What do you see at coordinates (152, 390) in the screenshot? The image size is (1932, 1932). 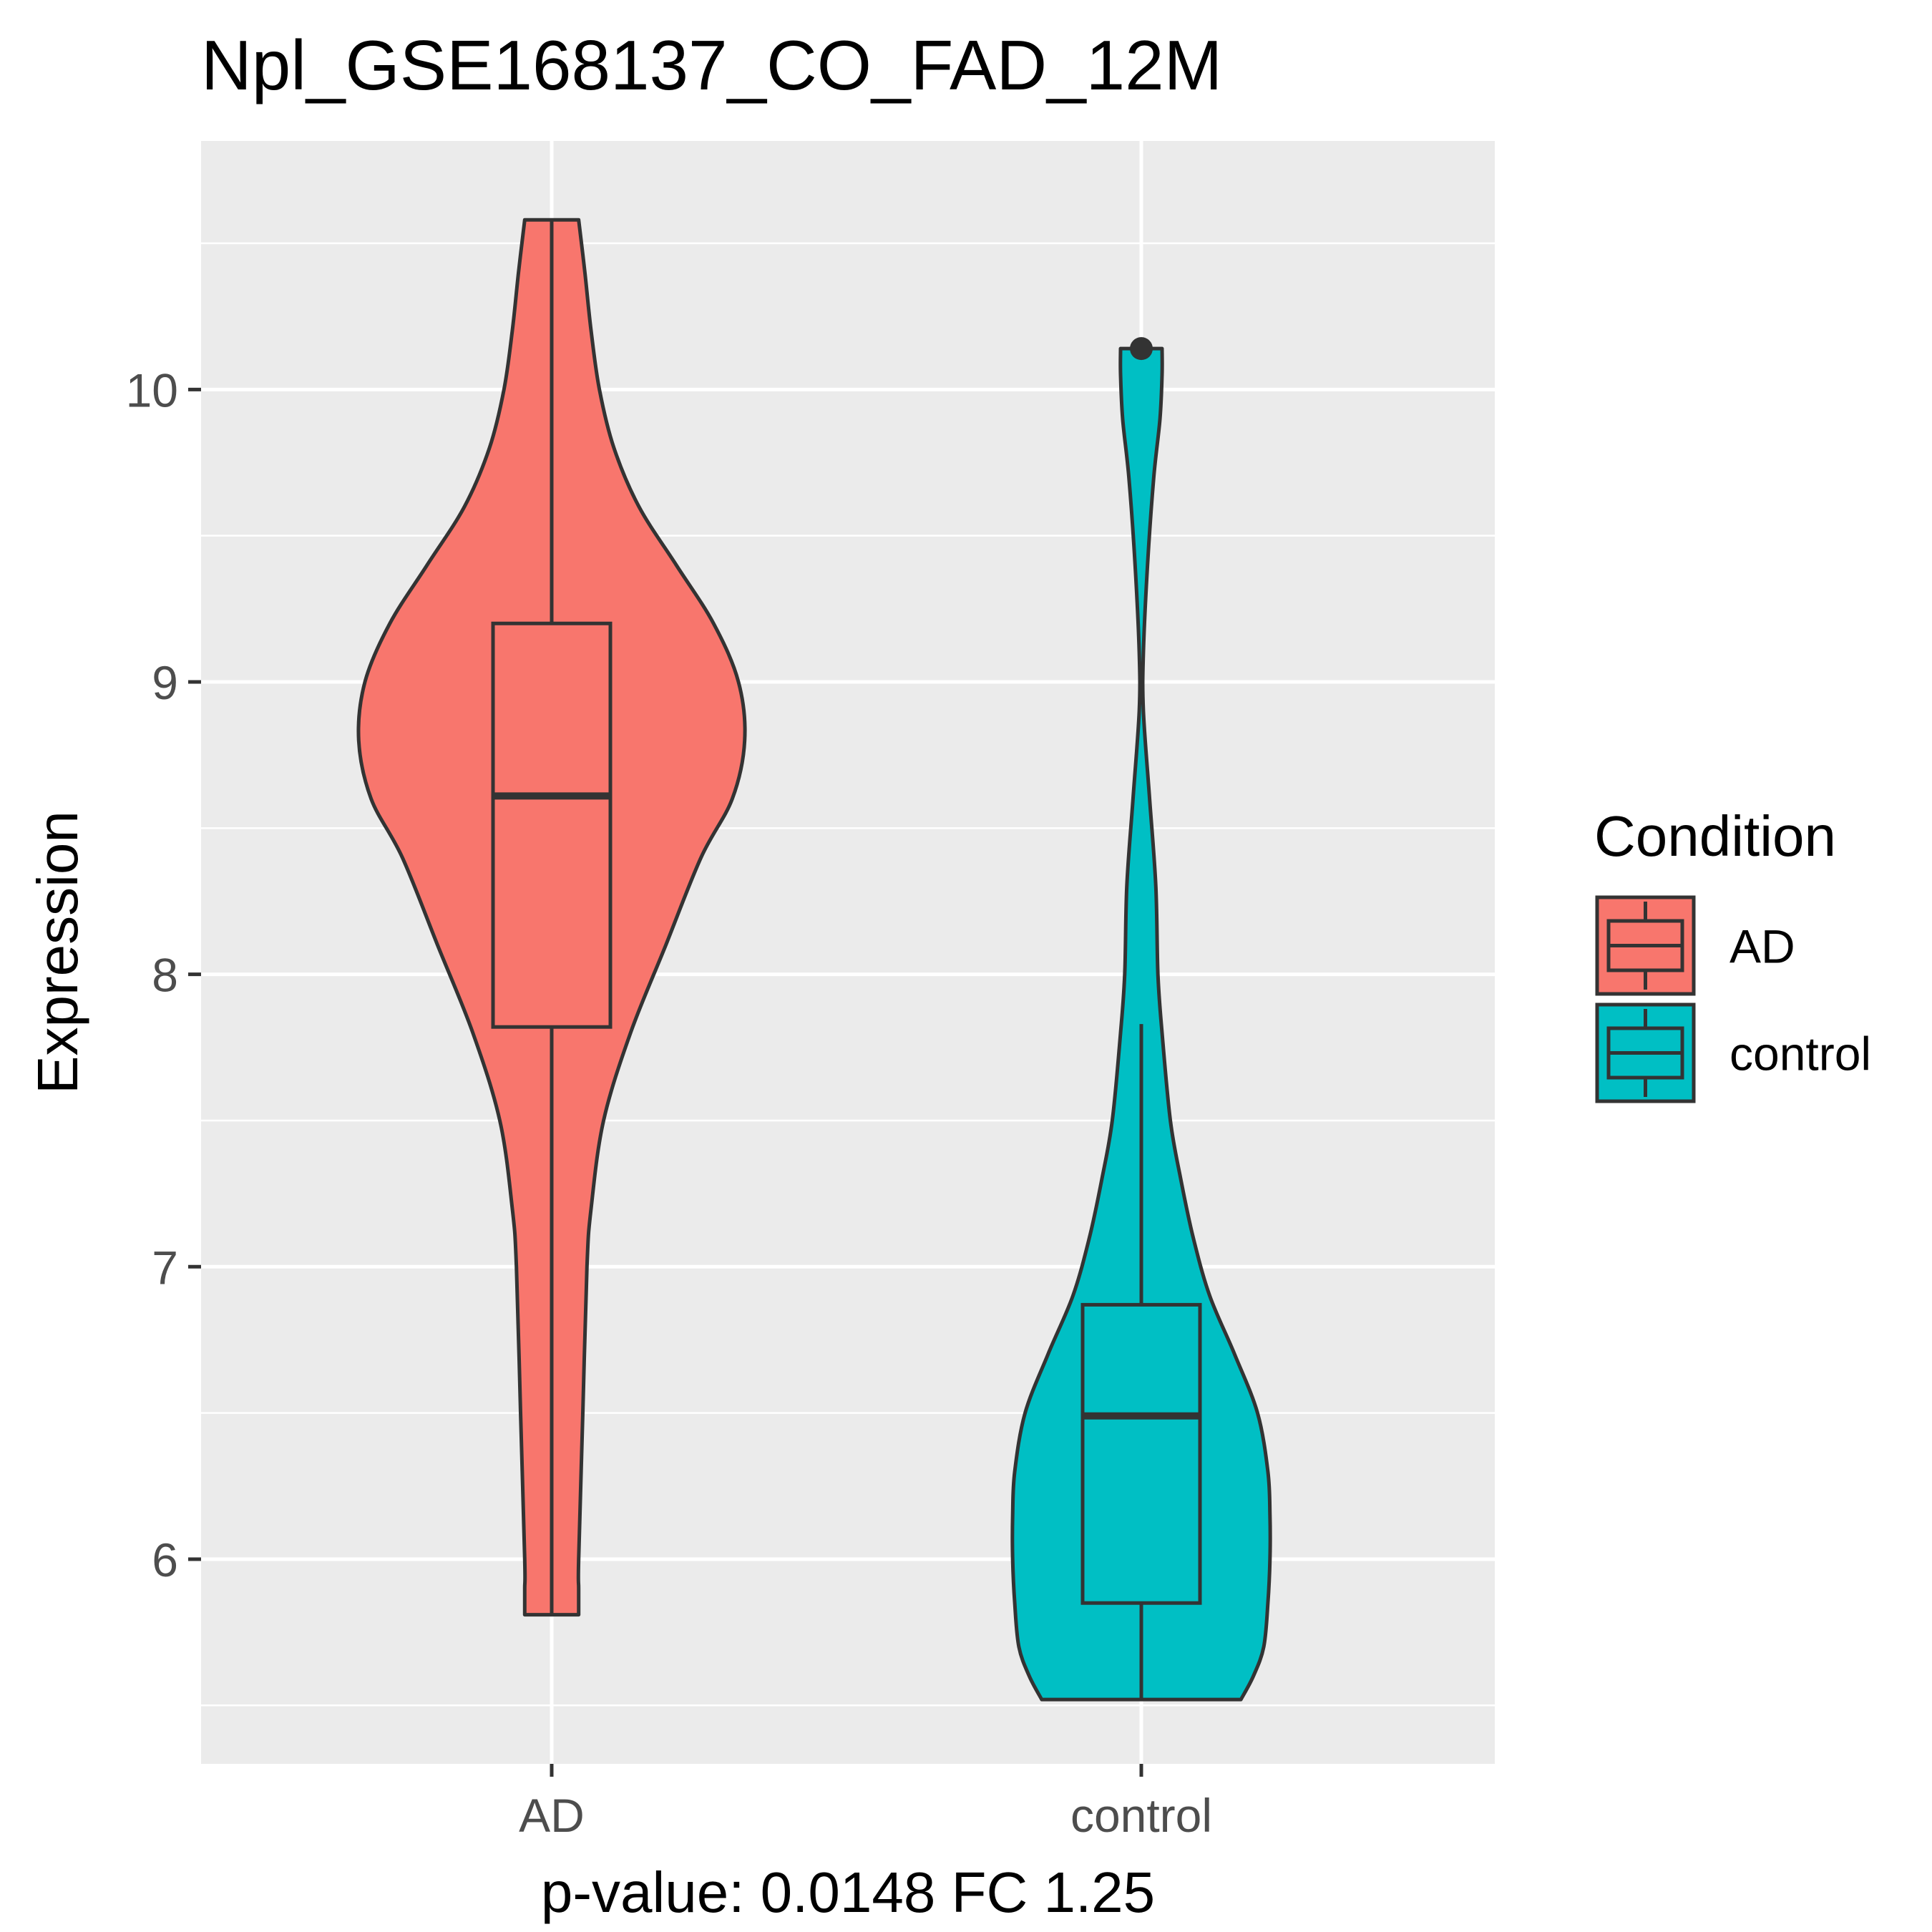 I see `y-tick-label: 10` at bounding box center [152, 390].